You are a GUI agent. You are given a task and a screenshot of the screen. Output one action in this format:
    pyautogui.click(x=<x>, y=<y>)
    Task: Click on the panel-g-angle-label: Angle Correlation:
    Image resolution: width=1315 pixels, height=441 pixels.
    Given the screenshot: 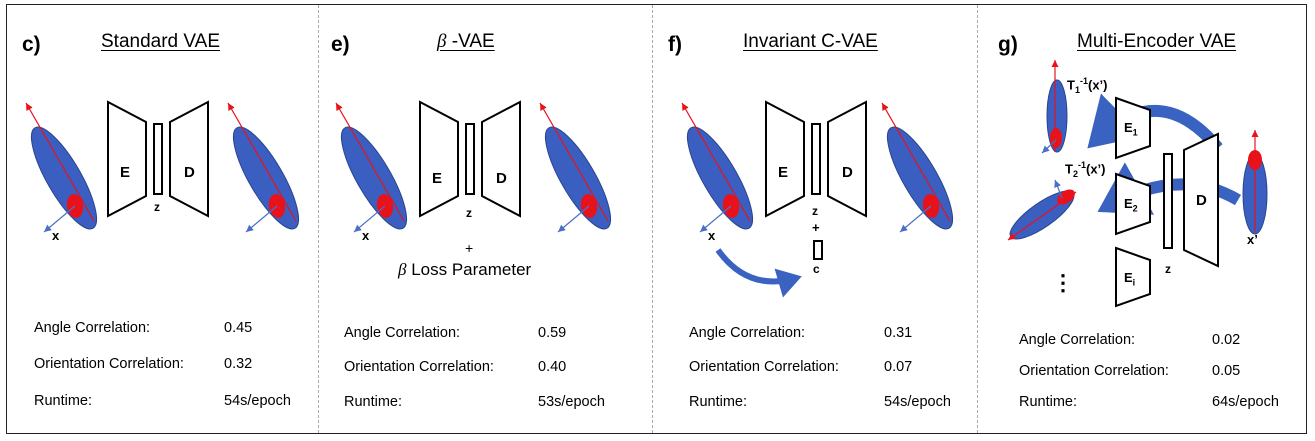 What is the action you would take?
    pyautogui.click(x=1077, y=340)
    